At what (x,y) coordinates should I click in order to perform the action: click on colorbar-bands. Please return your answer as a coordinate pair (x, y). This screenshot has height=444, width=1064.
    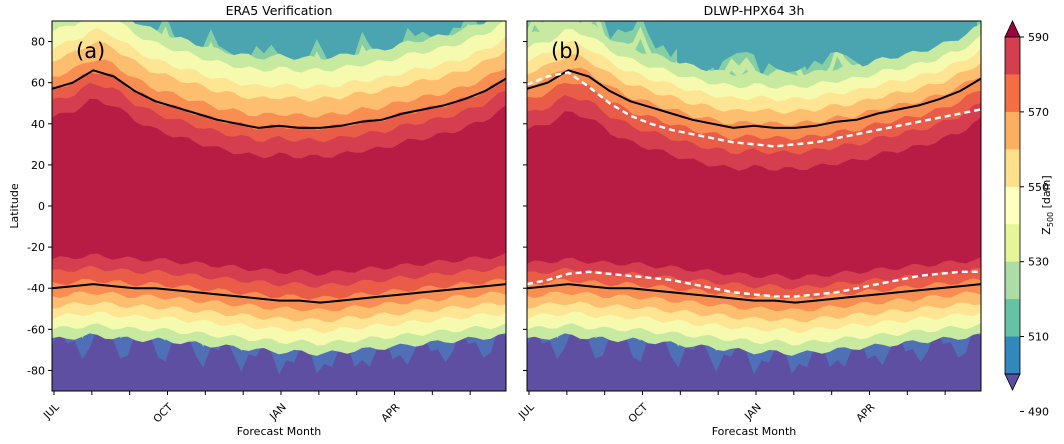
    Looking at the image, I should click on (1012, 205).